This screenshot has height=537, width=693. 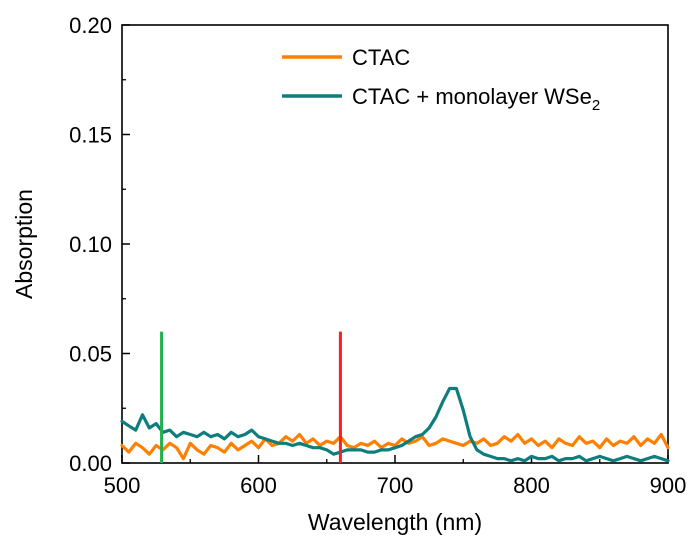 What do you see at coordinates (24, 244) in the screenshot?
I see `y-axis-title: Absorption` at bounding box center [24, 244].